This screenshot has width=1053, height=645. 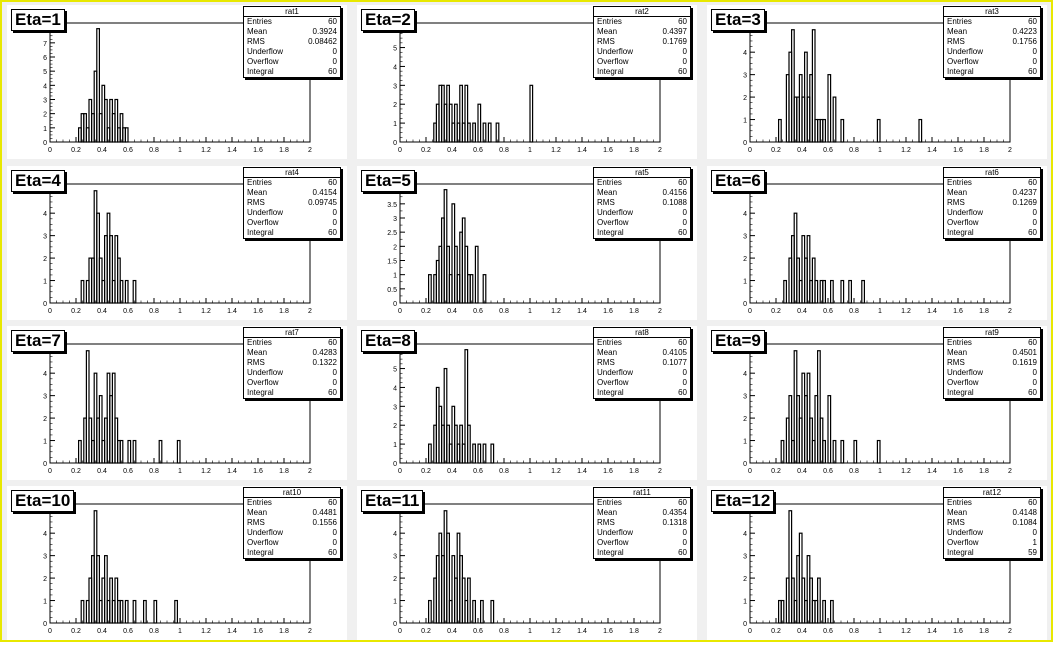 I want to click on stats-row: Mean 0.4148, so click(x=992, y=513).